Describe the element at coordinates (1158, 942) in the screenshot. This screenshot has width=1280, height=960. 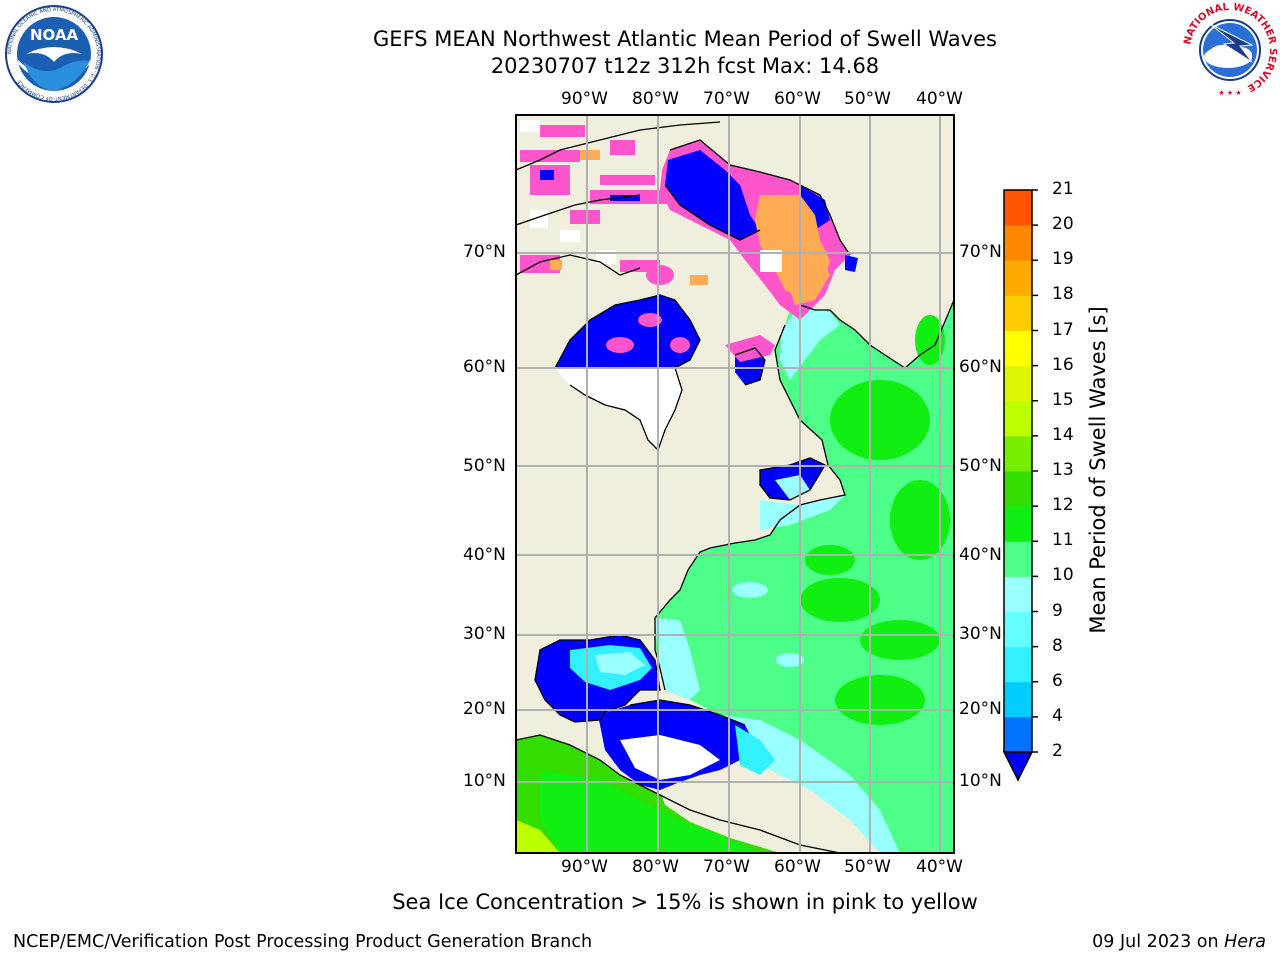
I see `footer-date-text: 09 Jul 2023 on` at that location.